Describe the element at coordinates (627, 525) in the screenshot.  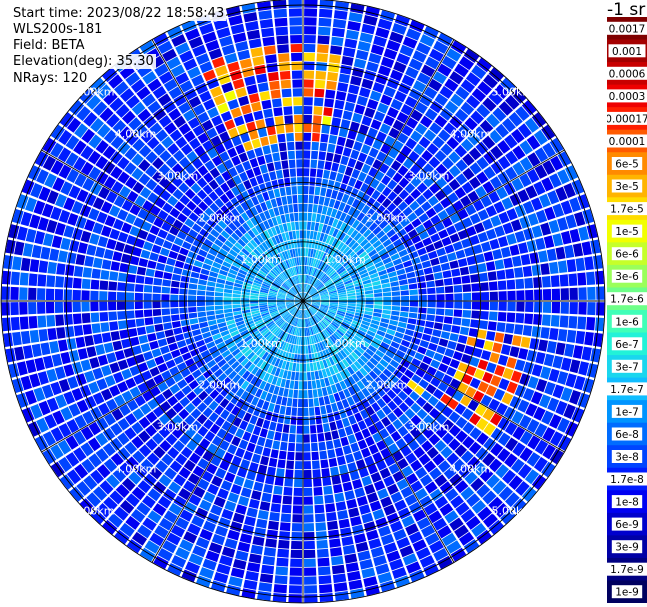
I see `colorbar-label: 6e-9` at that location.